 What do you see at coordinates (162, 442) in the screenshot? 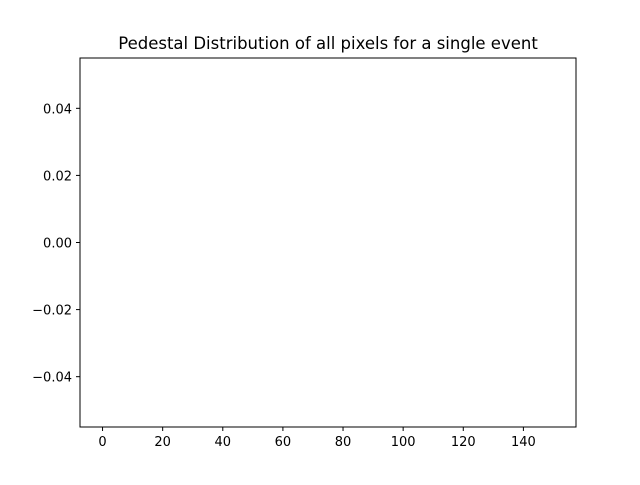
I see `x-tick-label: 20` at bounding box center [162, 442].